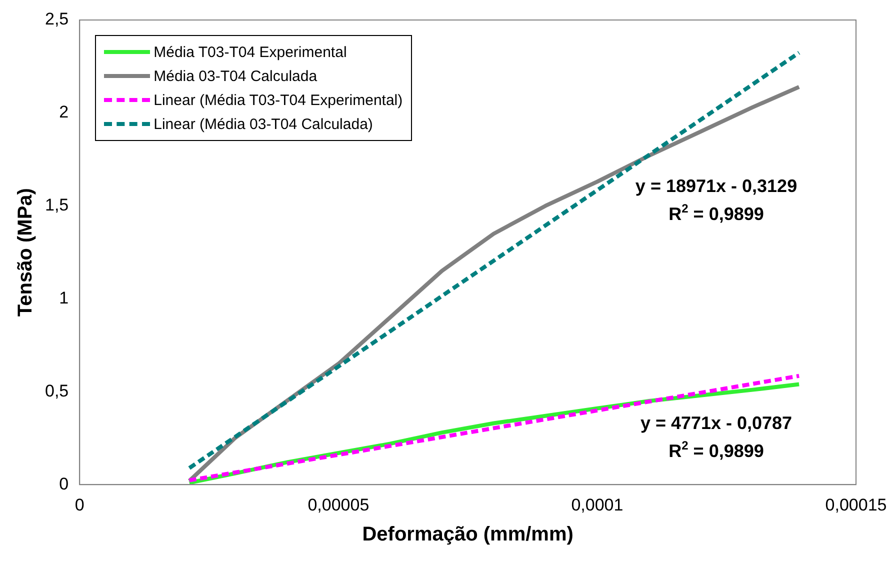 The width and height of the screenshot is (896, 561). Describe the element at coordinates (56, 205) in the screenshot. I see `y-tick-label: 1,5` at that location.